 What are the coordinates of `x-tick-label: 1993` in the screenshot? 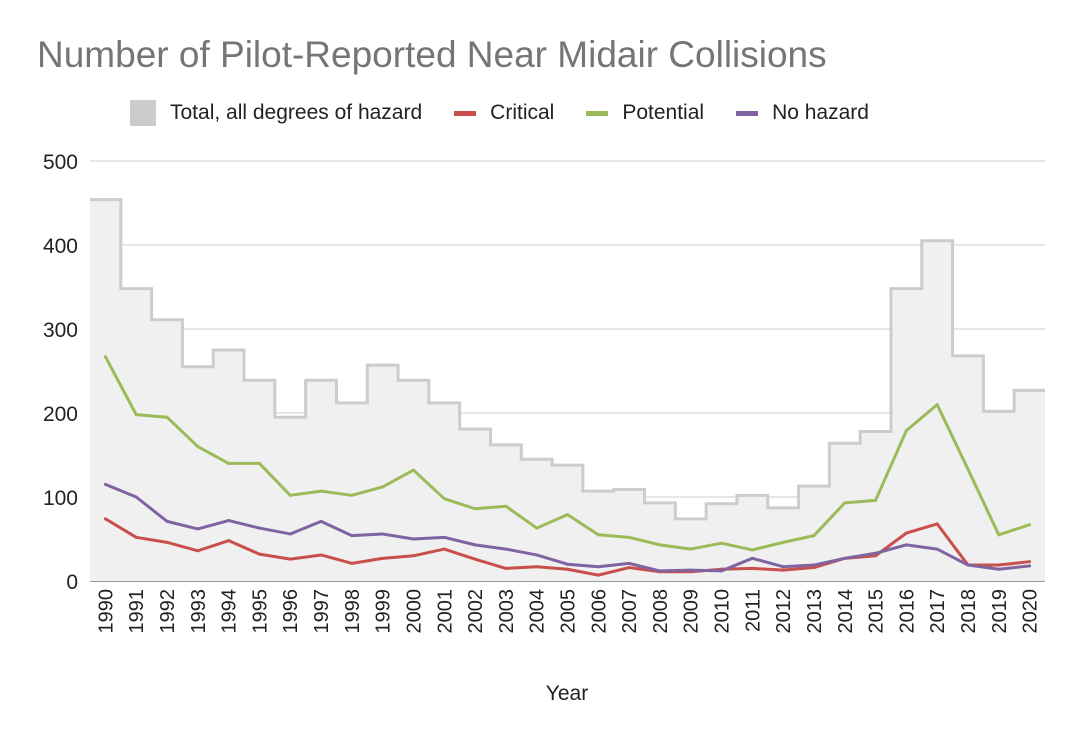 It's located at (199, 611).